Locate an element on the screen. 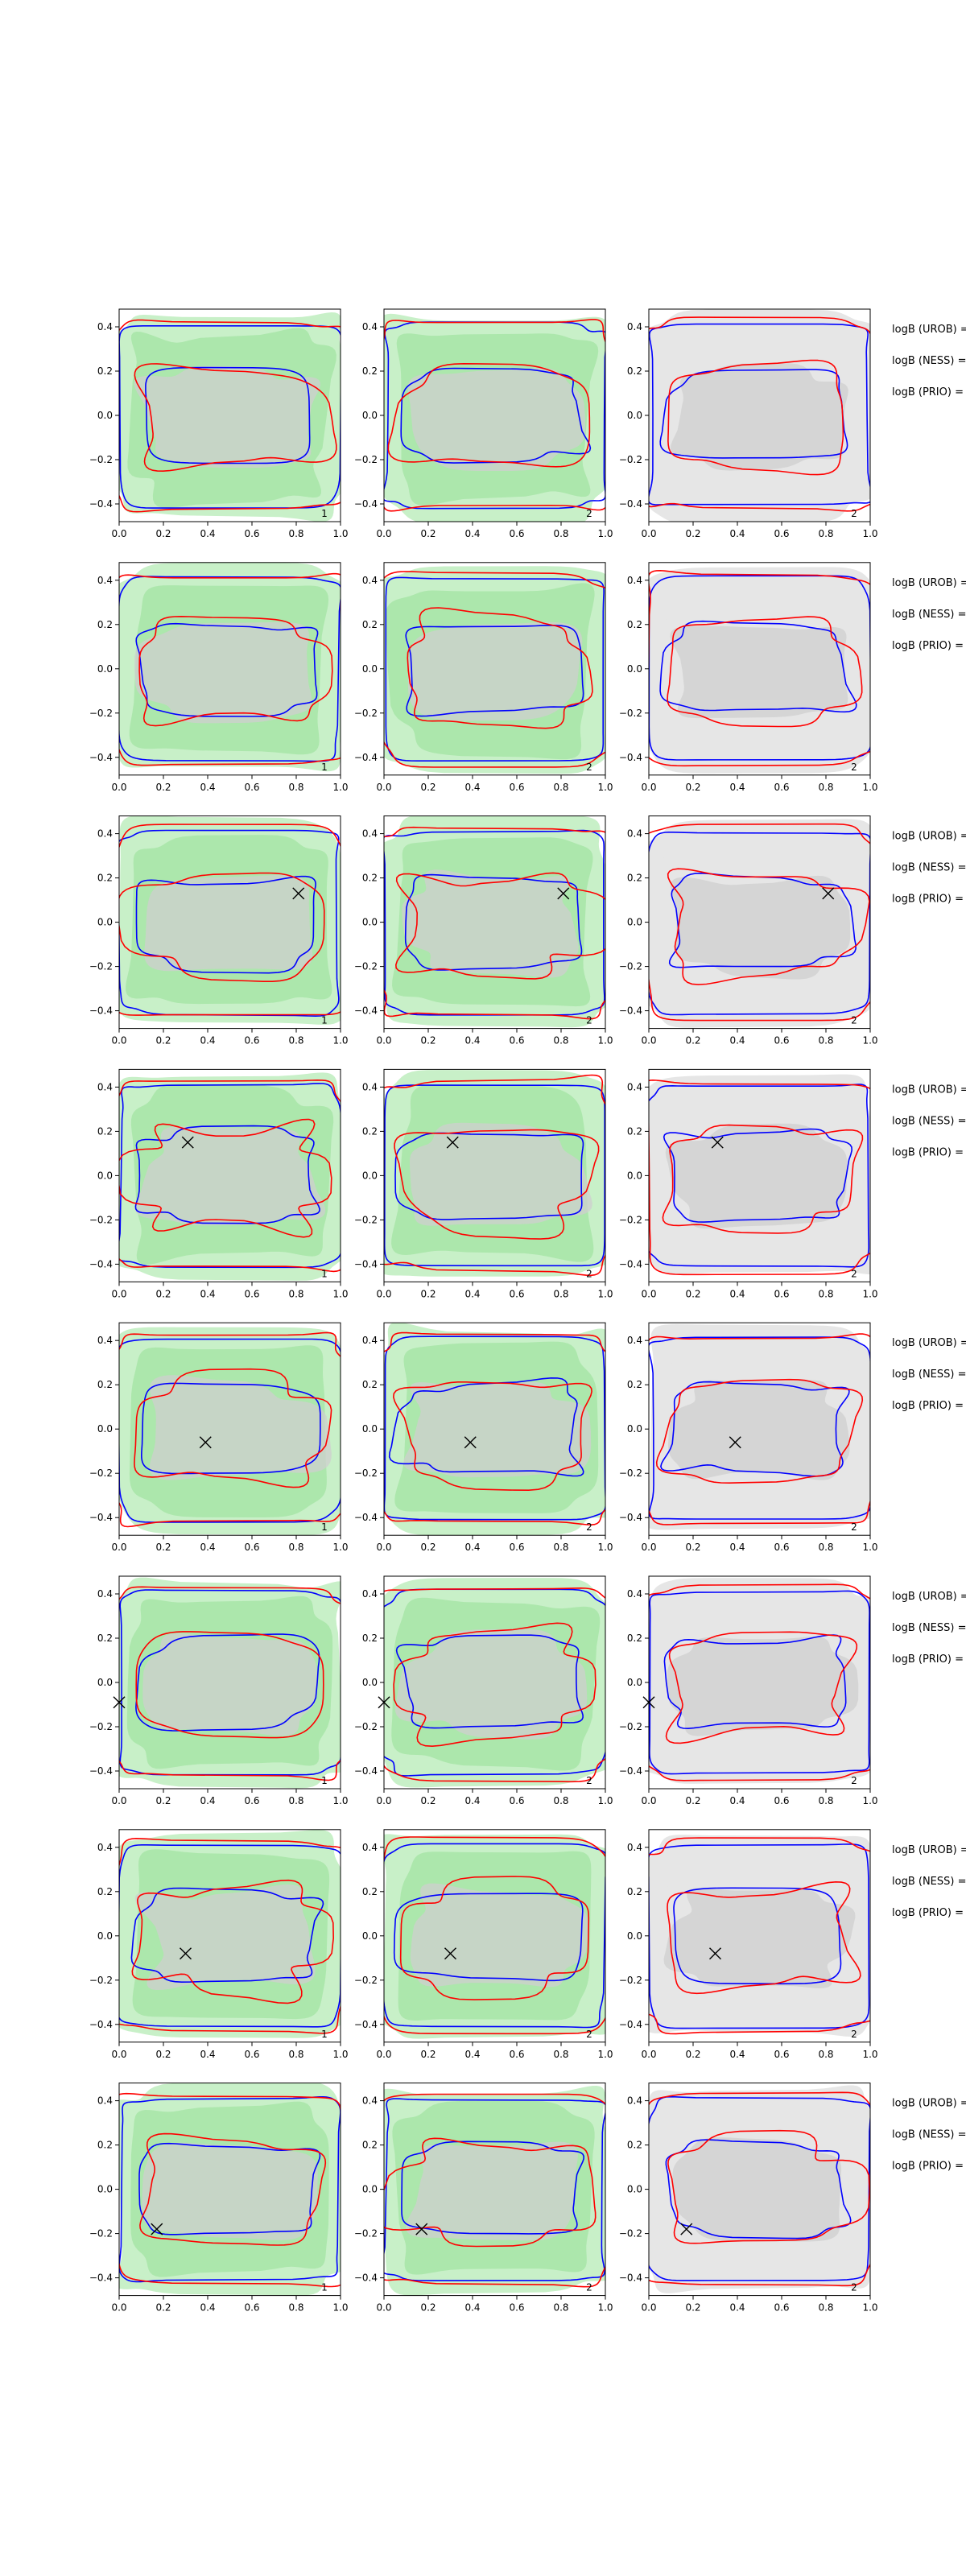 This screenshot has height=2576, width=966. panel-r2-c3: 0.0 0.2 0.4 0.6 0.8 1.0 −0.4 −0.2 0.0 0.2 0.4 2 is located at coordinates (748, 677).